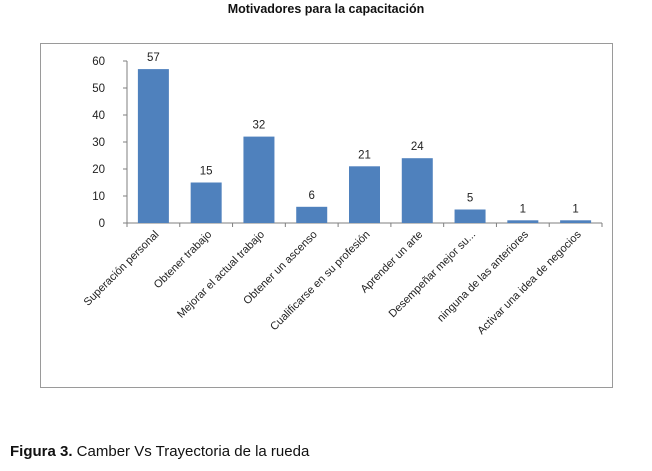 This screenshot has width=652, height=471. What do you see at coordinates (102, 224) in the screenshot?
I see `y-tick-label: 0` at bounding box center [102, 224].